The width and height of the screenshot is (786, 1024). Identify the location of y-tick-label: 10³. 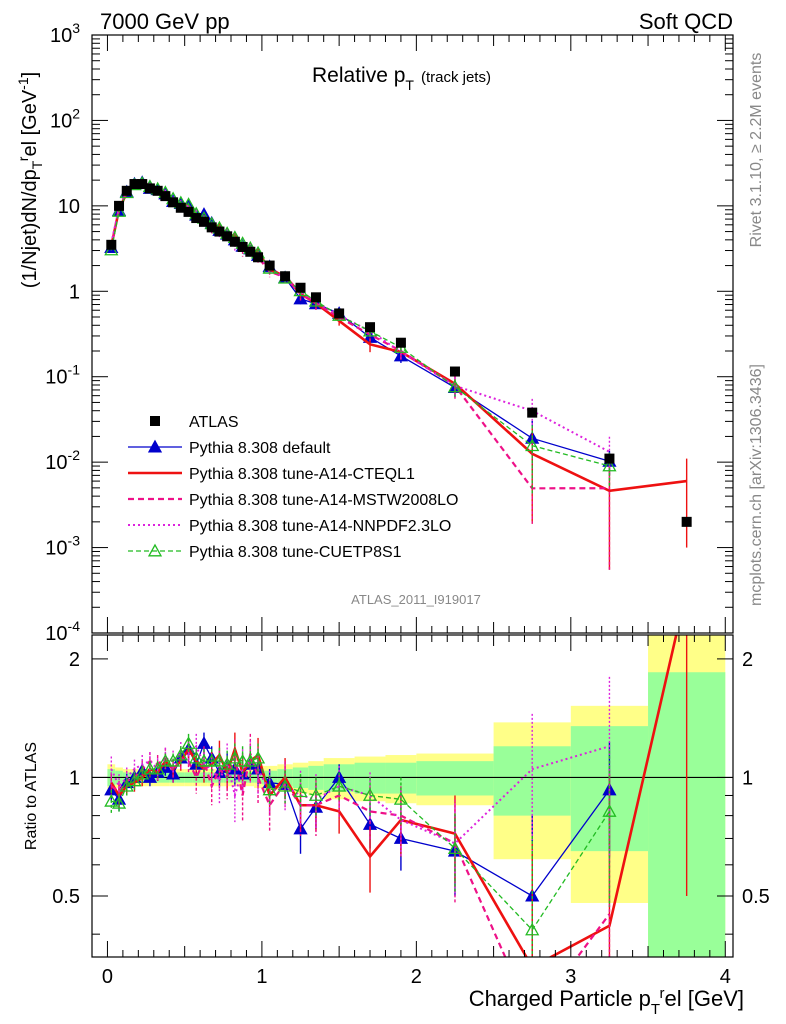
(65, 33).